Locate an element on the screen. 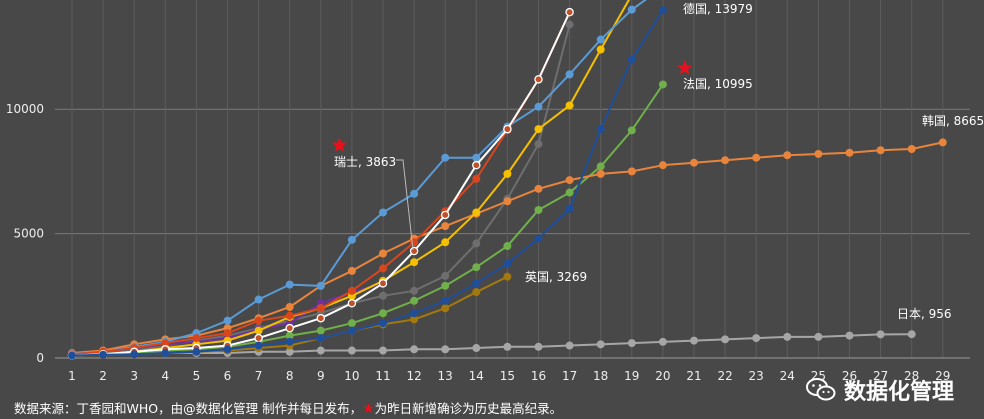 The height and width of the screenshot is (419, 984). annotation-korea: 韩国, 8665 is located at coordinates (953, 120).